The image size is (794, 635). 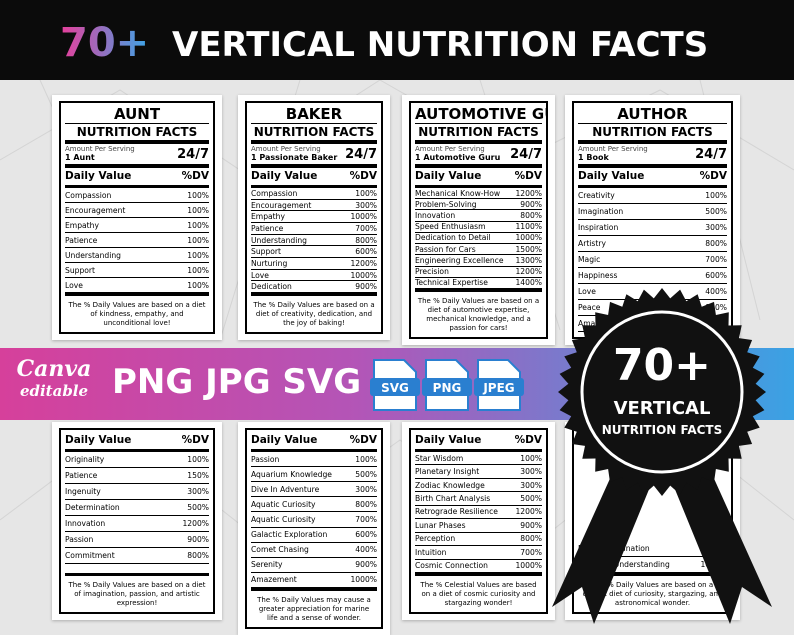 I want to click on dv-name: Magic, so click(x=589, y=259).